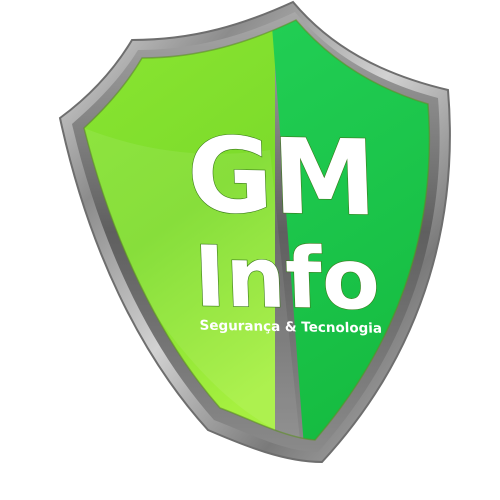 This screenshot has width=500, height=500. Describe the element at coordinates (287, 277) in the screenshot. I see `logo-line-info: Info` at that location.